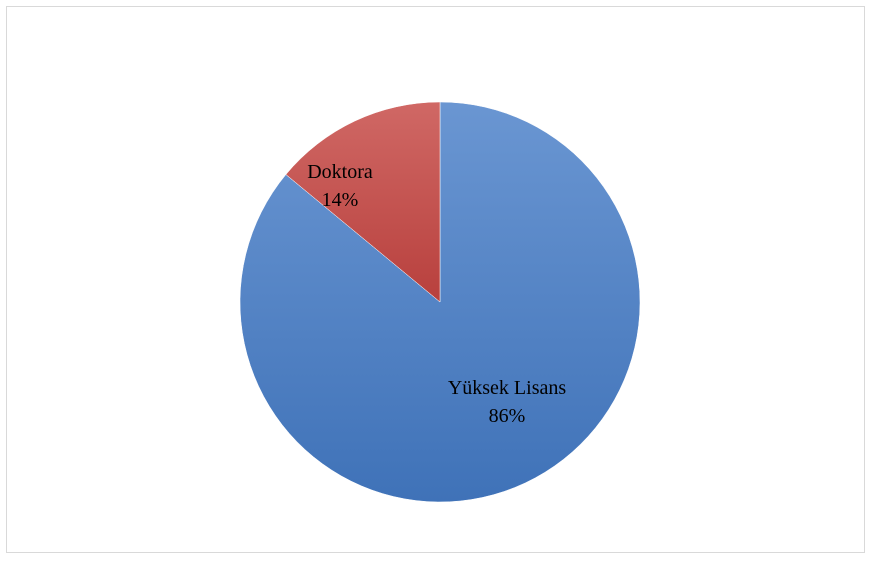 The height and width of the screenshot is (561, 871). I want to click on label-doktora-percent: 14%, so click(340, 200).